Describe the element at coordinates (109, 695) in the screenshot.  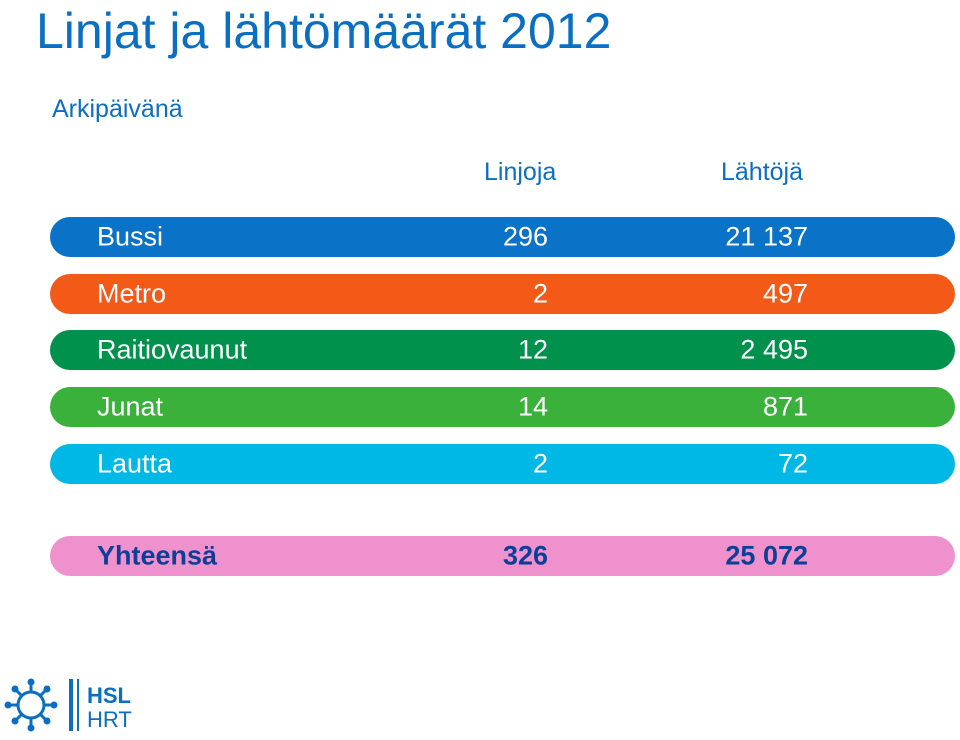
I see `logo-text-hsl: HSL` at that location.